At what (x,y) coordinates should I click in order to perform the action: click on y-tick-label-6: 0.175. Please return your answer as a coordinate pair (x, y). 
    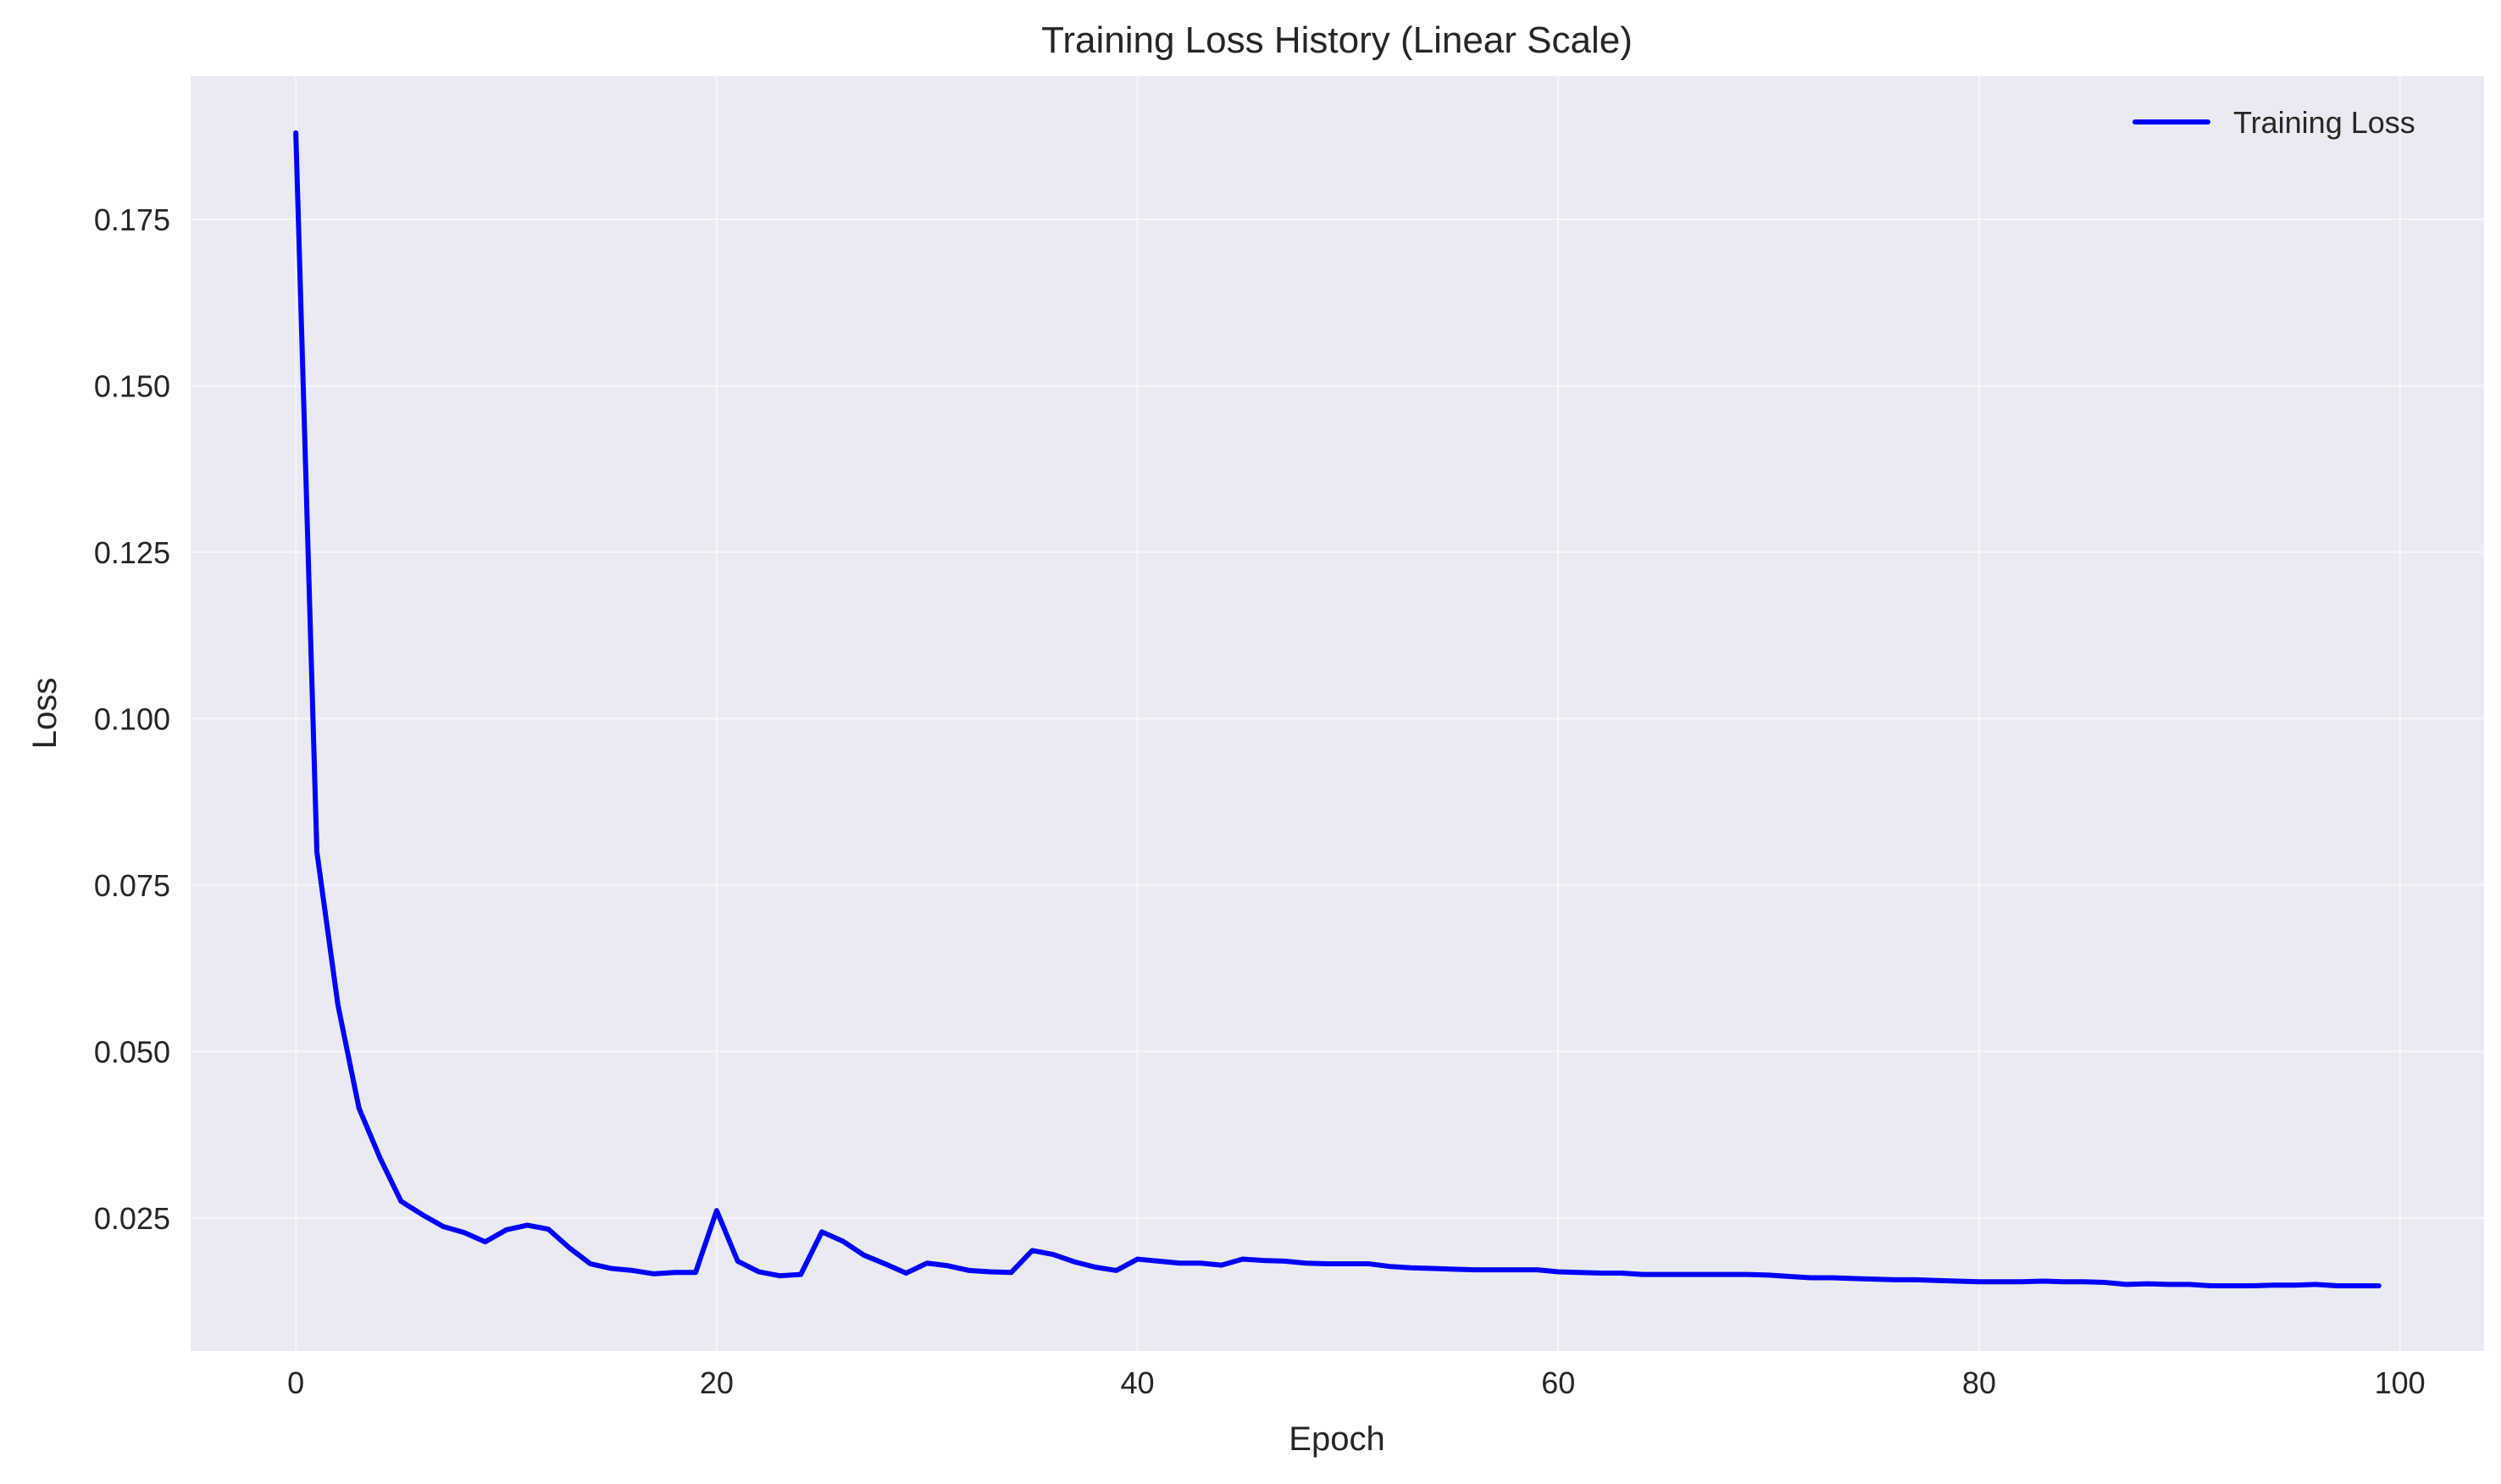
    Looking at the image, I should click on (132, 219).